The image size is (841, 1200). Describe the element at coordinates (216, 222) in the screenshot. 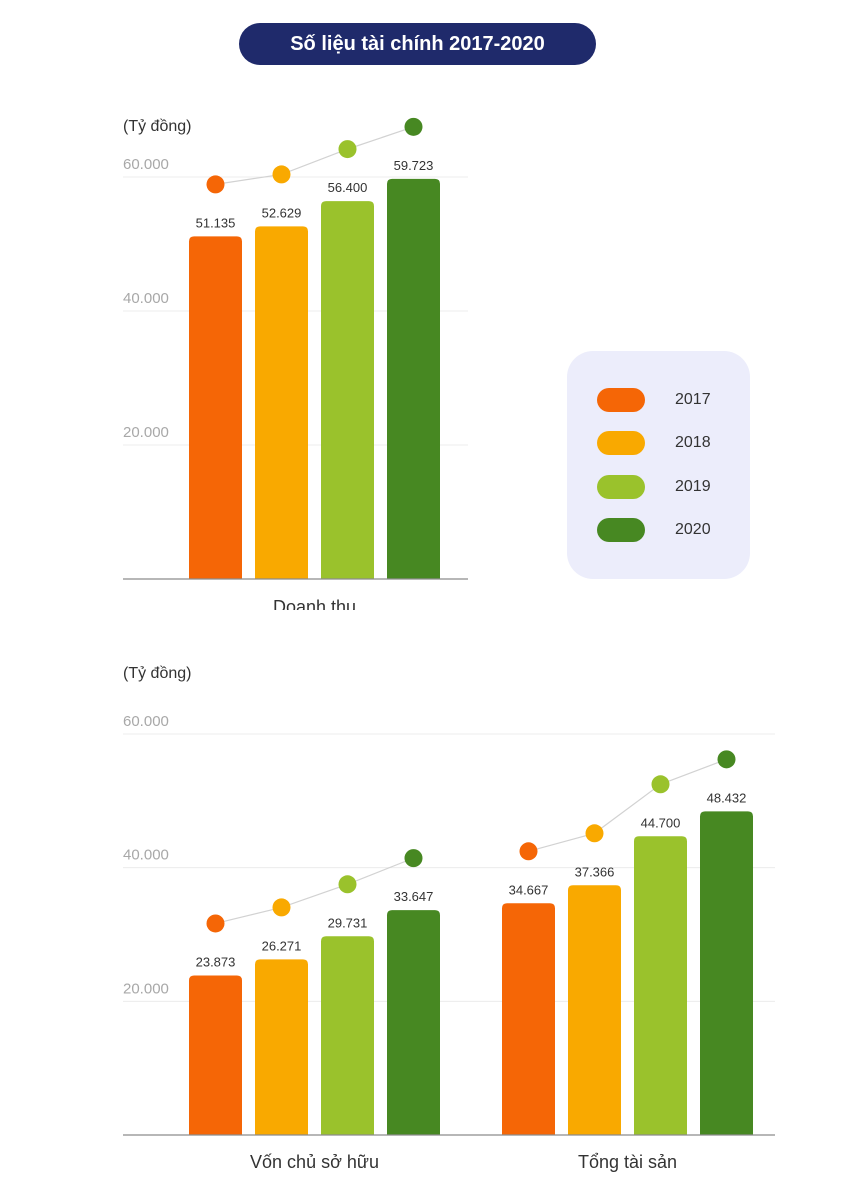

I see `value-label-2017: 51.135` at that location.